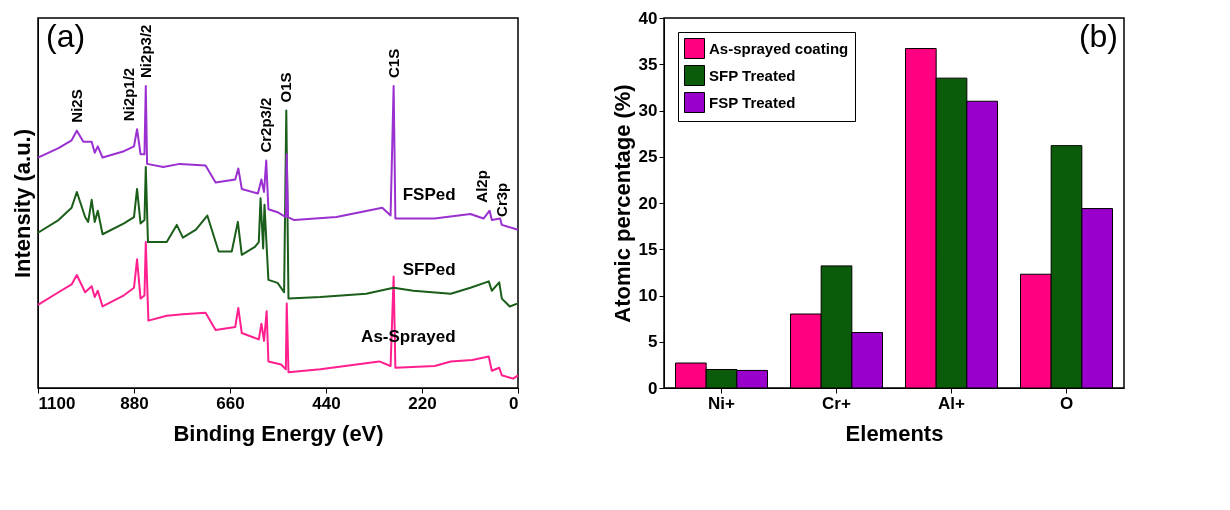 The height and width of the screenshot is (510, 1230). Describe the element at coordinates (648, 203) in the screenshot. I see `y-tick-label: 20` at that location.